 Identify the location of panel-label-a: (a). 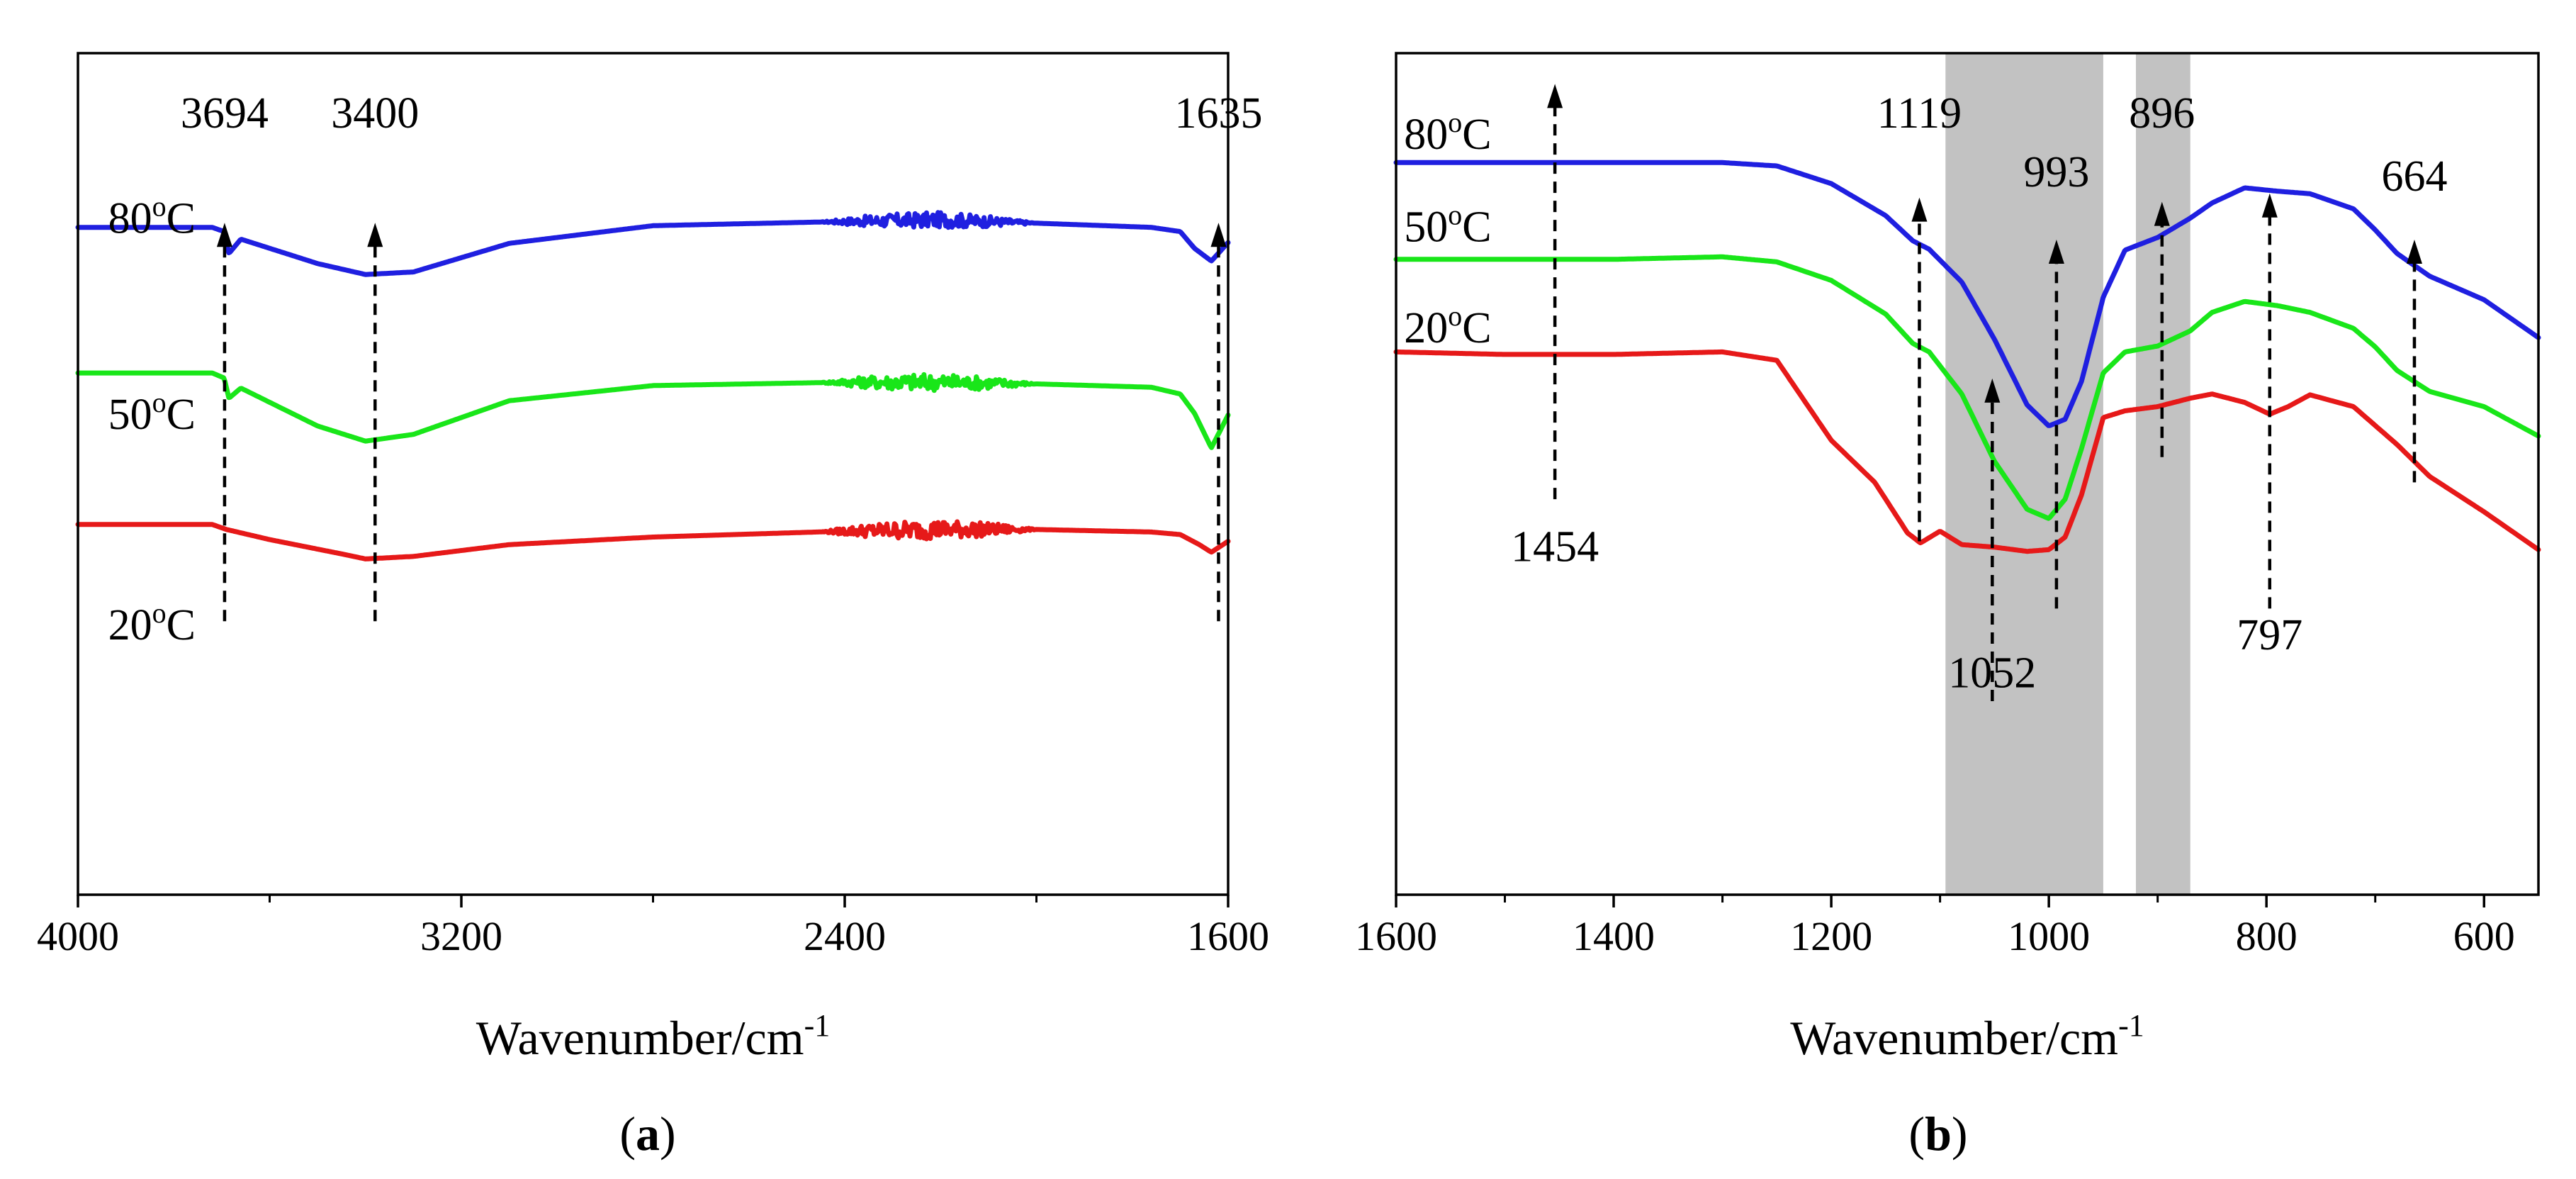
(647, 1134).